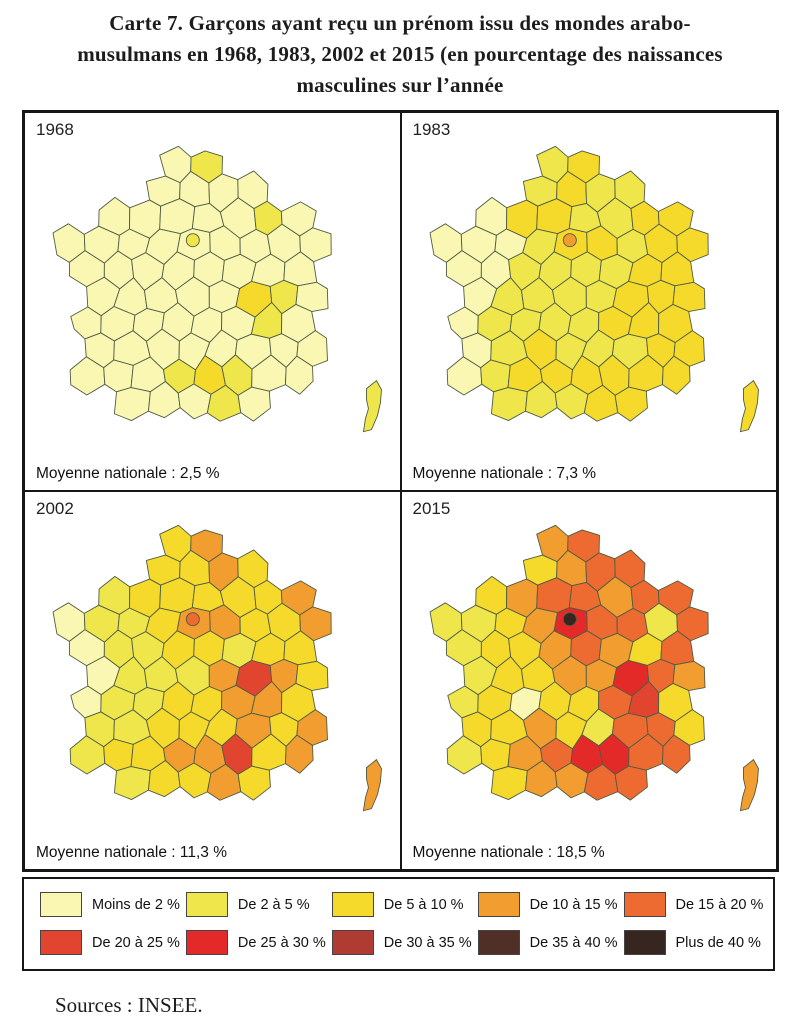  Describe the element at coordinates (573, 942) in the screenshot. I see `legend-label: De 35 à 40 %` at that location.